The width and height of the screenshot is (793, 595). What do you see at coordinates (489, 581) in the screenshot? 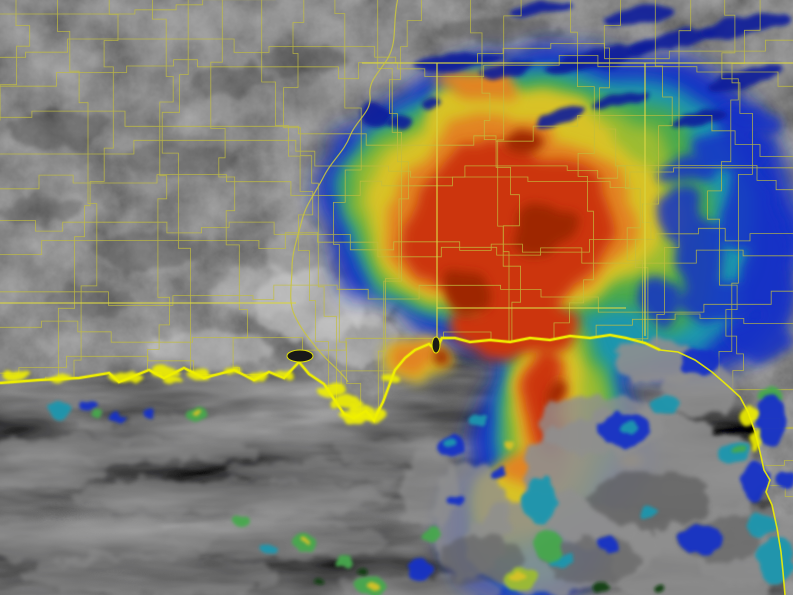
I see `ground-speck-layer` at bounding box center [489, 581].